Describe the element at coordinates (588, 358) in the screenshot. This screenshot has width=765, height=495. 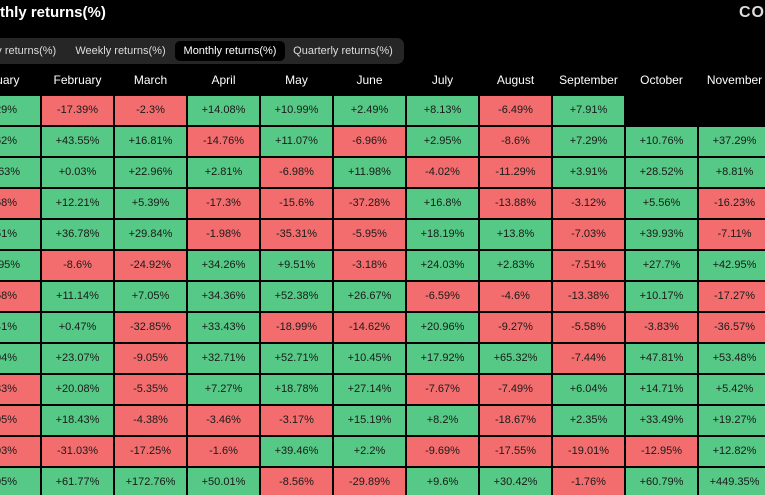
I see `return-cell: -7.44%` at that location.